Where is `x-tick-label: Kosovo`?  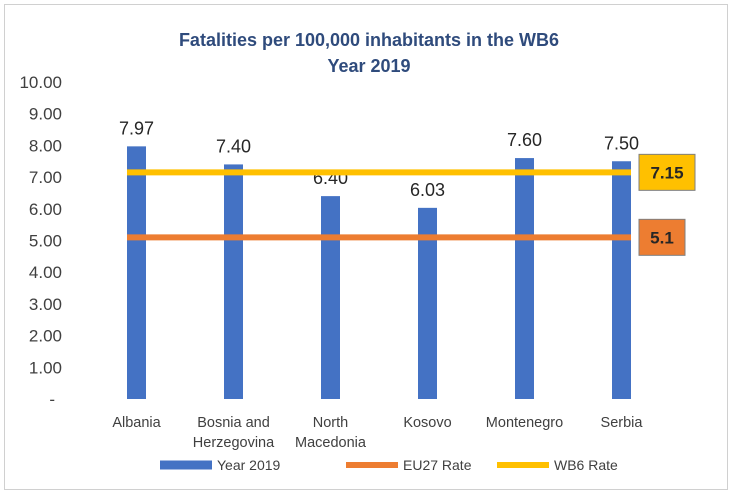 x-tick-label: Kosovo is located at coordinates (427, 423).